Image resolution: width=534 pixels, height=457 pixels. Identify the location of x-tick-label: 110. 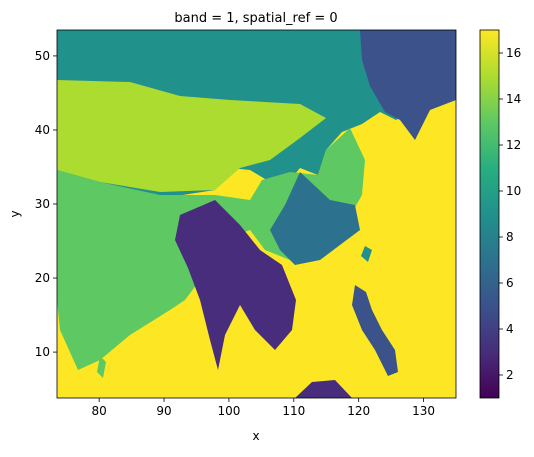
(293, 411).